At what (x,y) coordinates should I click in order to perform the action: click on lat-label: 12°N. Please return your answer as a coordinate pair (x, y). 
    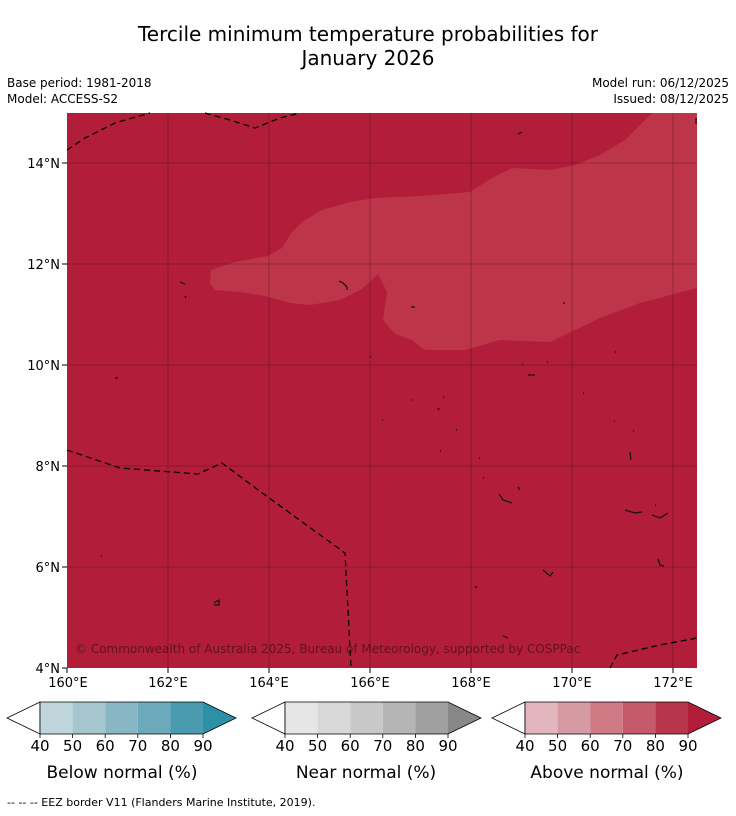
    Looking at the image, I should click on (43, 265).